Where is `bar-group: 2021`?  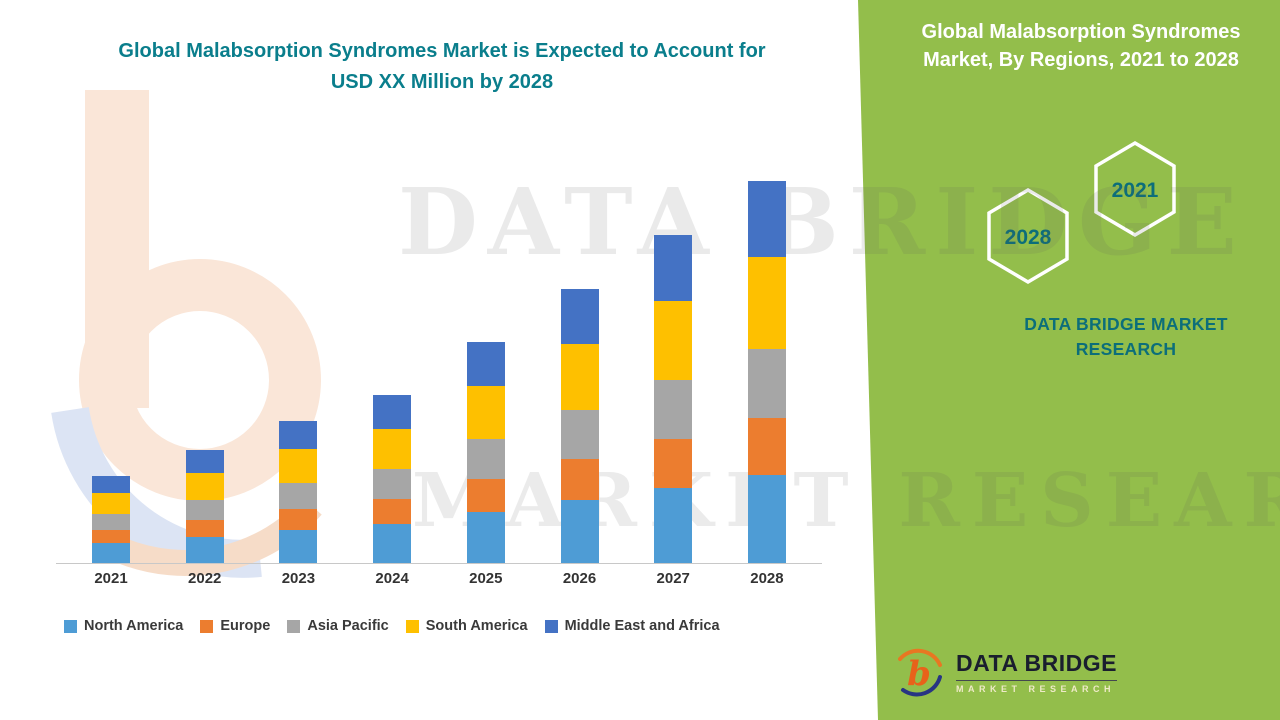
bar-group: 2021 is located at coordinates (111, 377).